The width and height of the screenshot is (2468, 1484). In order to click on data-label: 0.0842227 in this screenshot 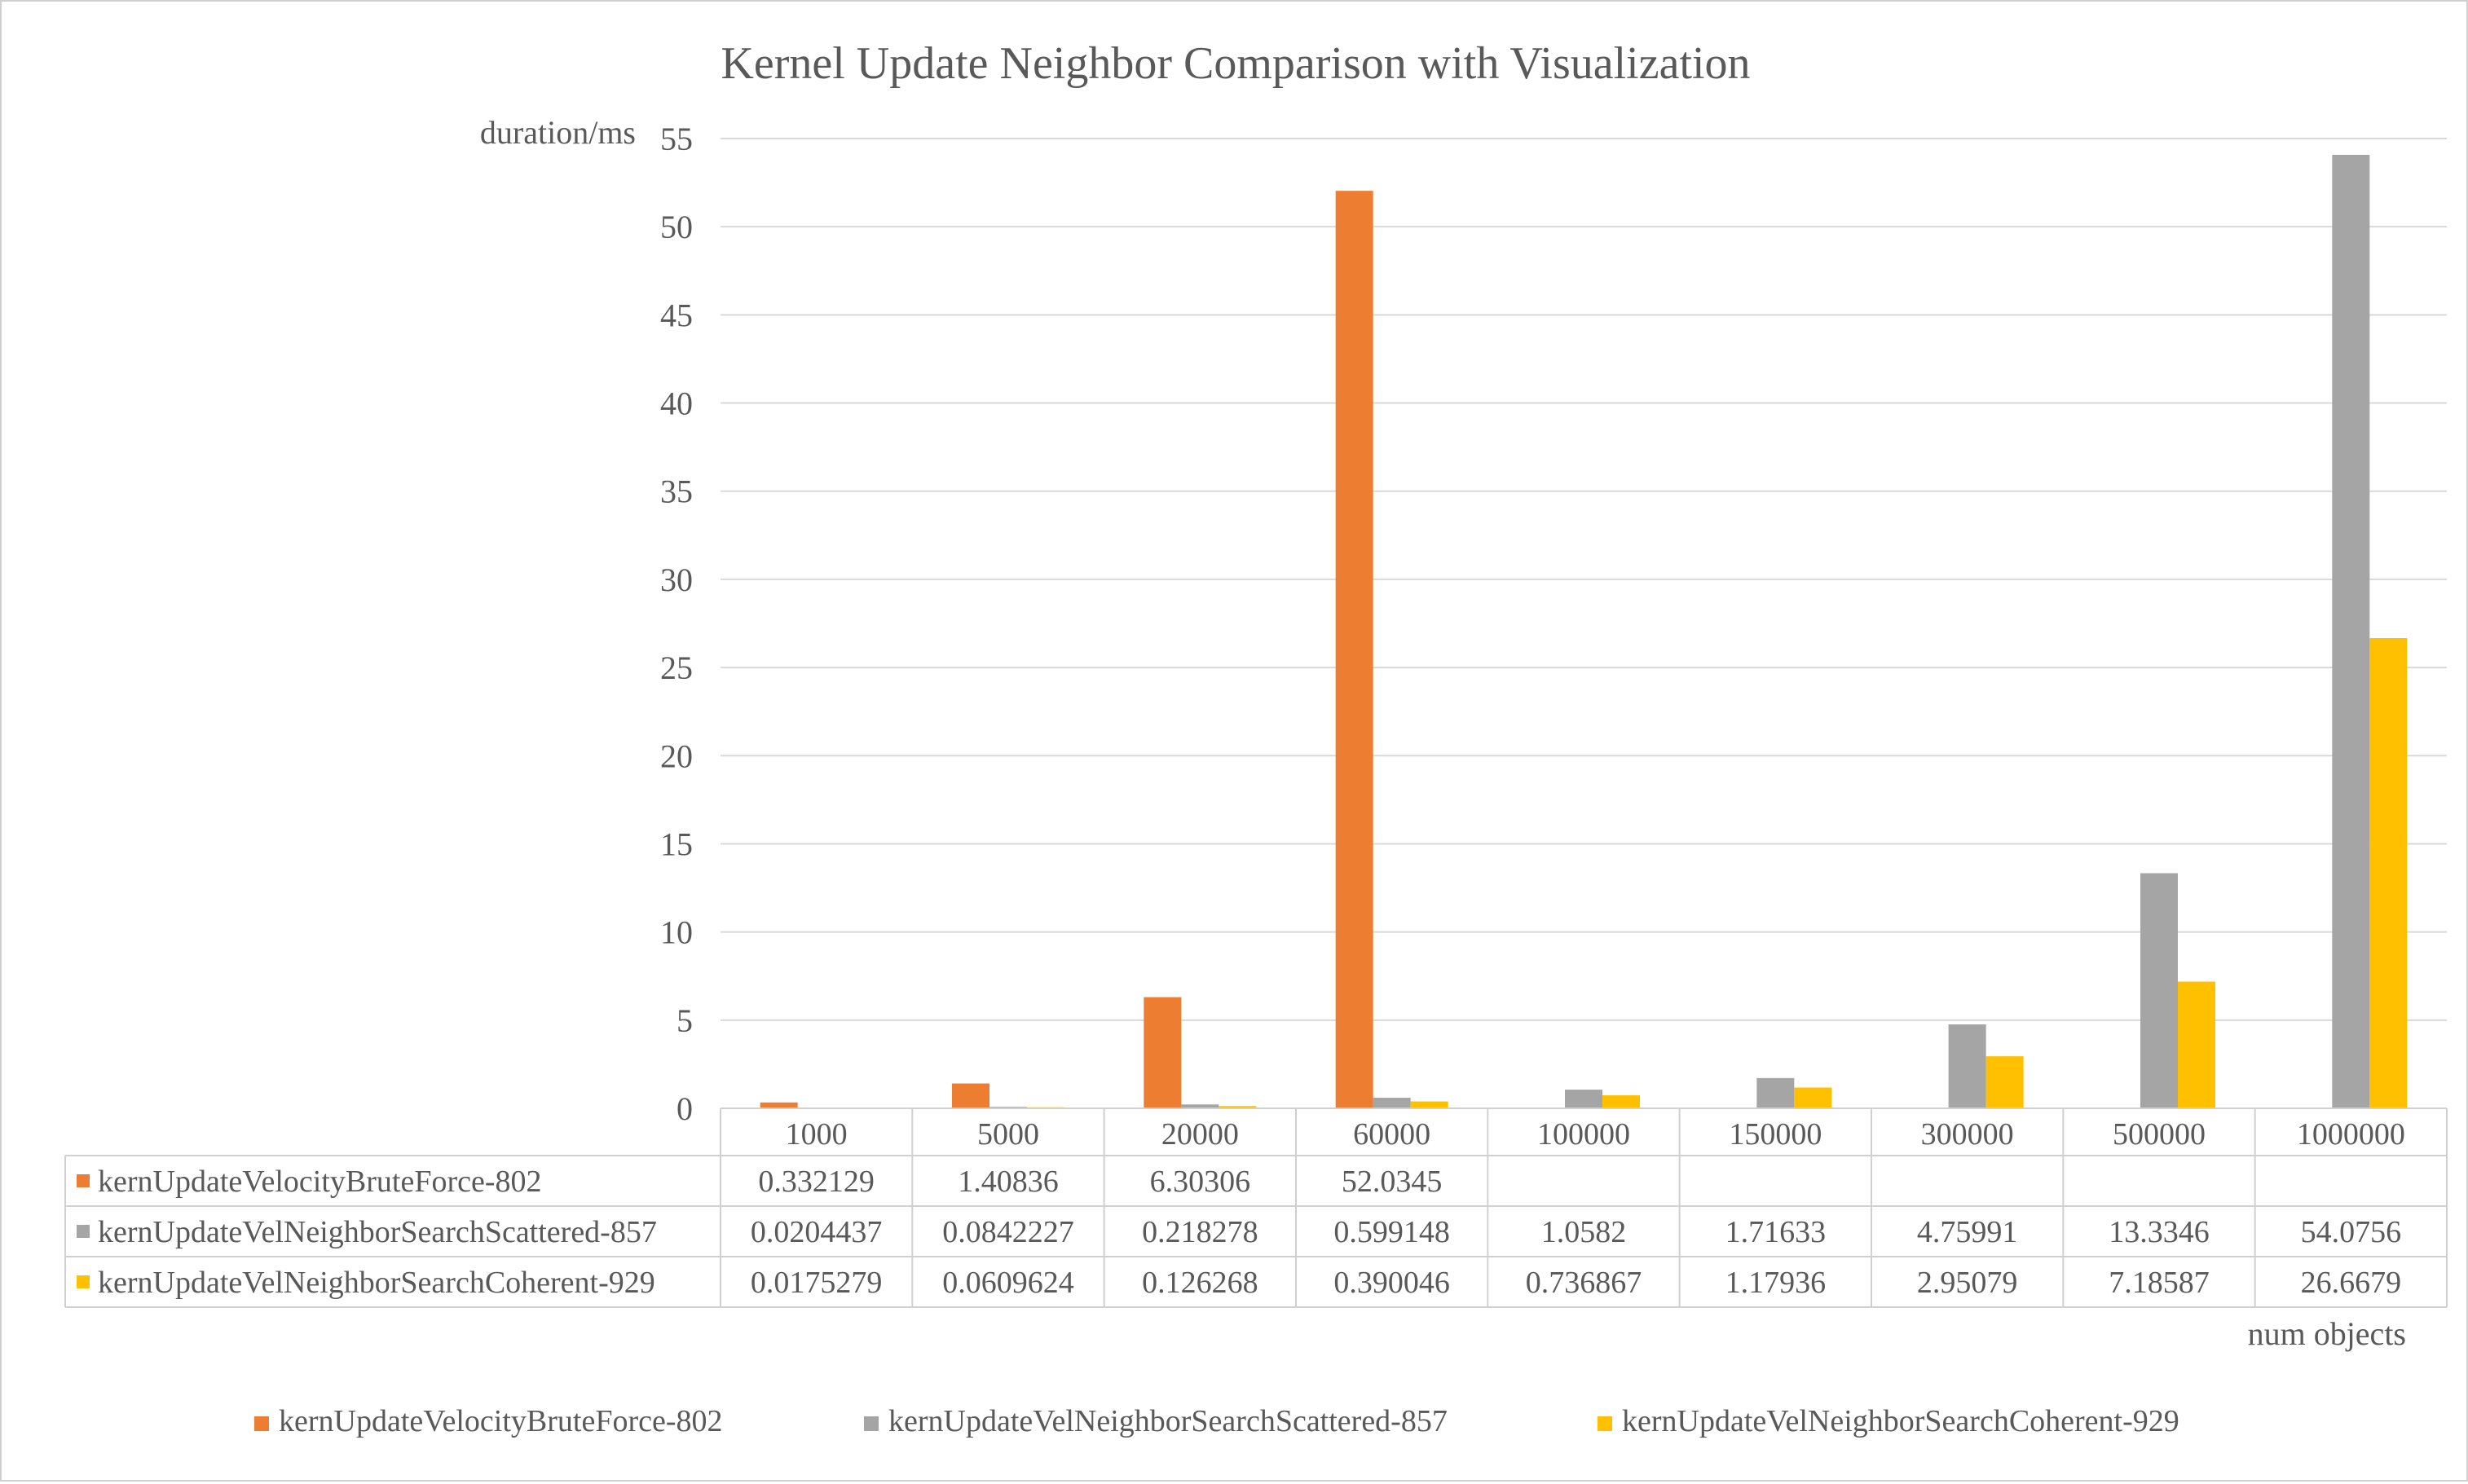, I will do `click(1008, 1232)`.